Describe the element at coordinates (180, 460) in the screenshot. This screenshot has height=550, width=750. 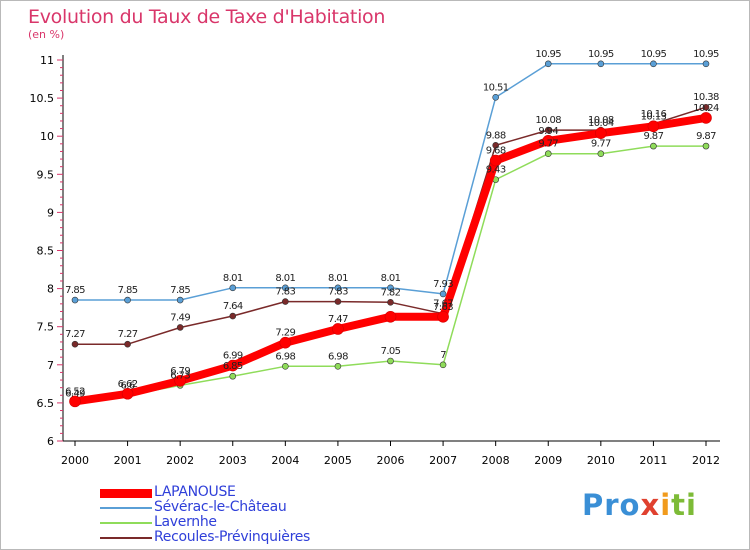
I see `x-tick-label: 2002` at that location.